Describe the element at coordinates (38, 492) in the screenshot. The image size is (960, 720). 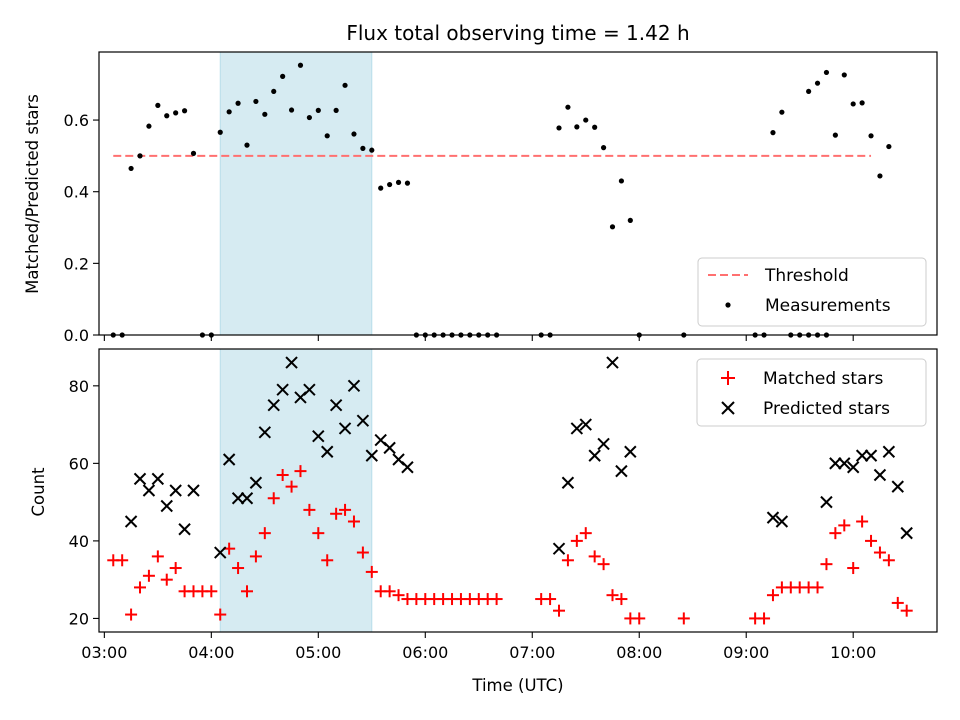
I see `bottom-y-axis-label: Count` at that location.